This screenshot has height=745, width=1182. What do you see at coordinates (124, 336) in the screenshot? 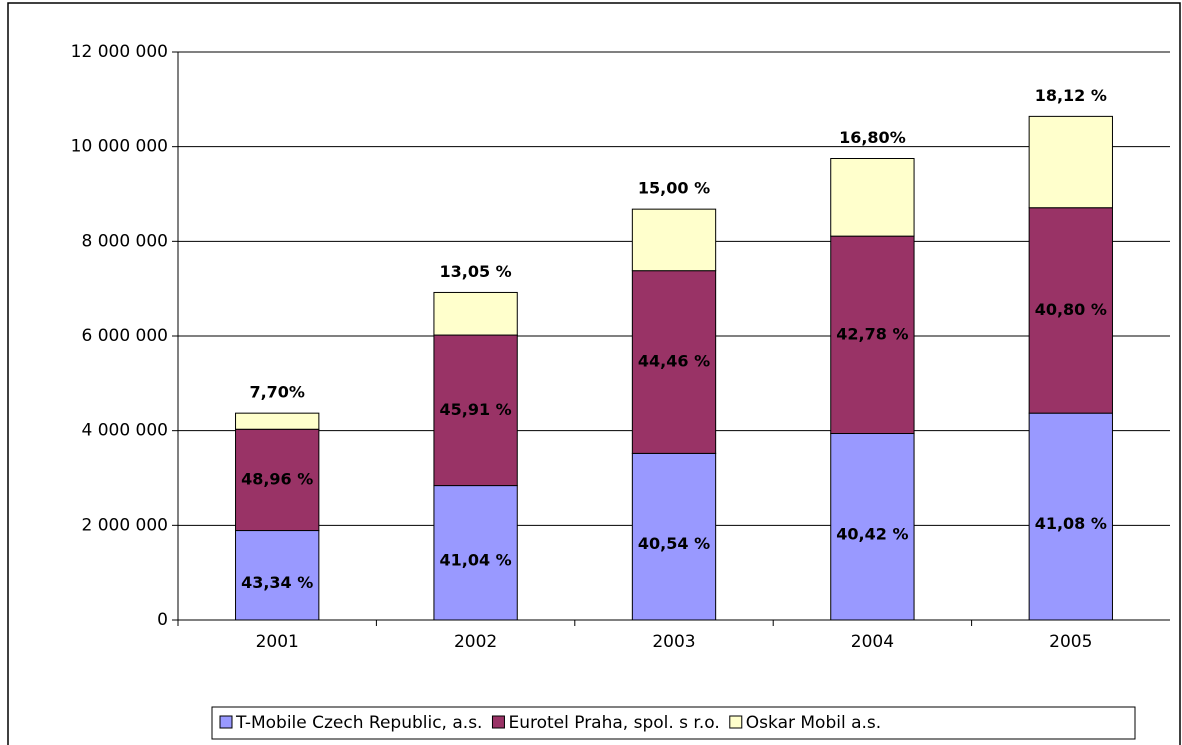
I see `y-tick-label: 6 000 000` at bounding box center [124, 336].